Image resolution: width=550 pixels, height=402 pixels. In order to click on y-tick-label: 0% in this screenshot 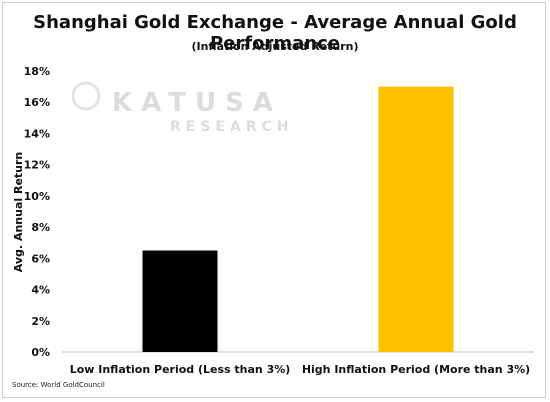, I will do `click(40, 352)`.